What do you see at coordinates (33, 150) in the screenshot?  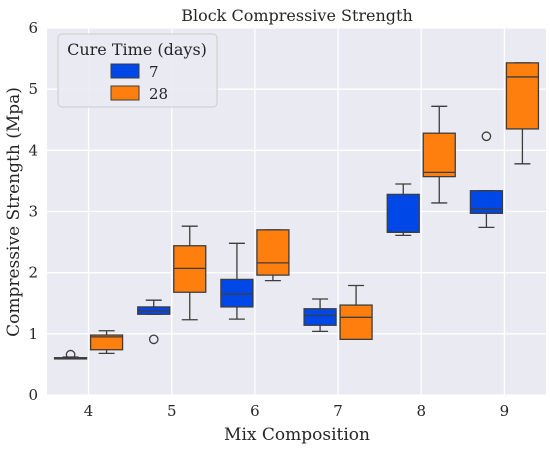 I see `y-tick-label: 4` at bounding box center [33, 150].